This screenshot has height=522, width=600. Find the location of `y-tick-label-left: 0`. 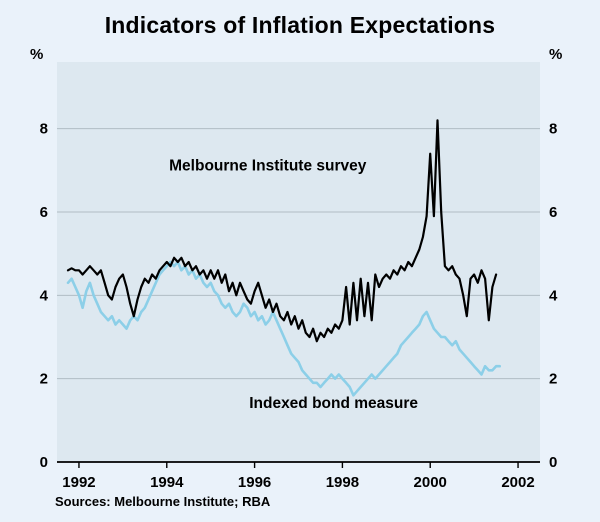

y-tick-label-left: 0 is located at coordinates (44, 462).